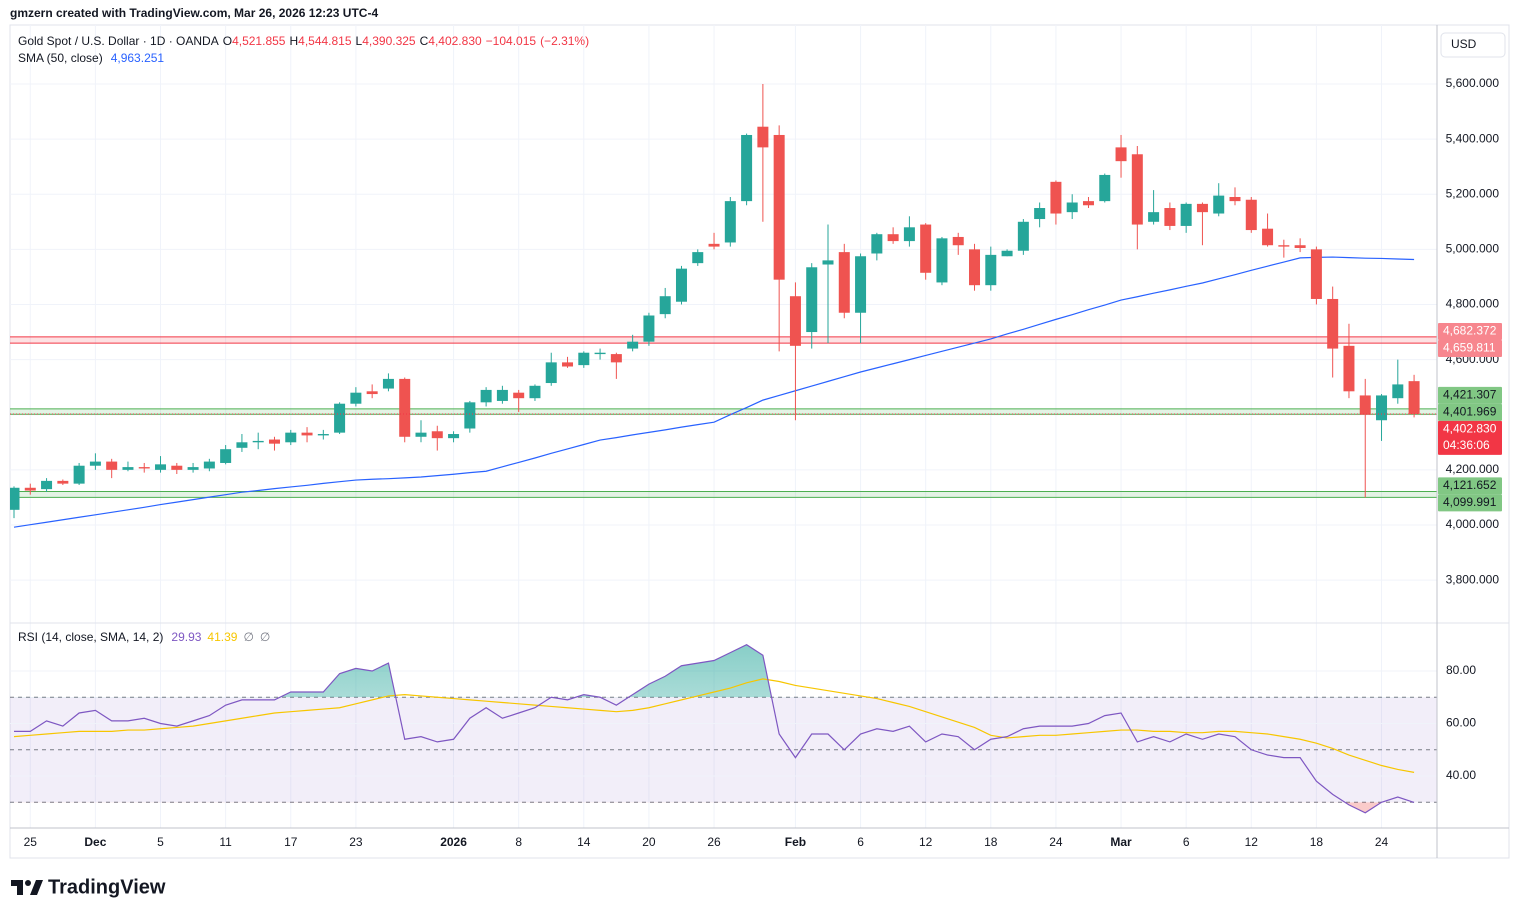  What do you see at coordinates (186, 637) in the screenshot?
I see `rsi-value: 29.93` at bounding box center [186, 637].